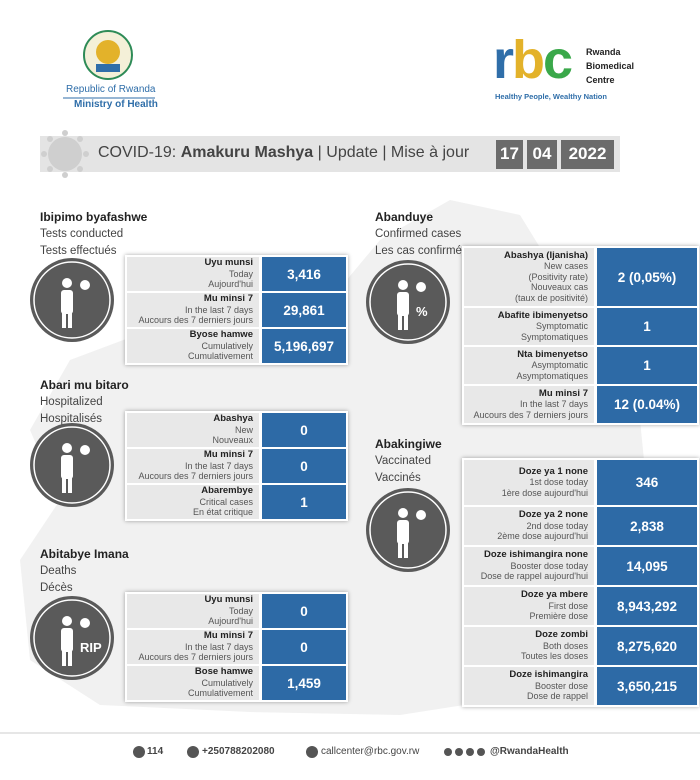 The width and height of the screenshot is (700, 780). Describe the element at coordinates (529, 646) in the screenshot. I see `row-label: Doze zombi Both doses Toutes les doses` at that location.